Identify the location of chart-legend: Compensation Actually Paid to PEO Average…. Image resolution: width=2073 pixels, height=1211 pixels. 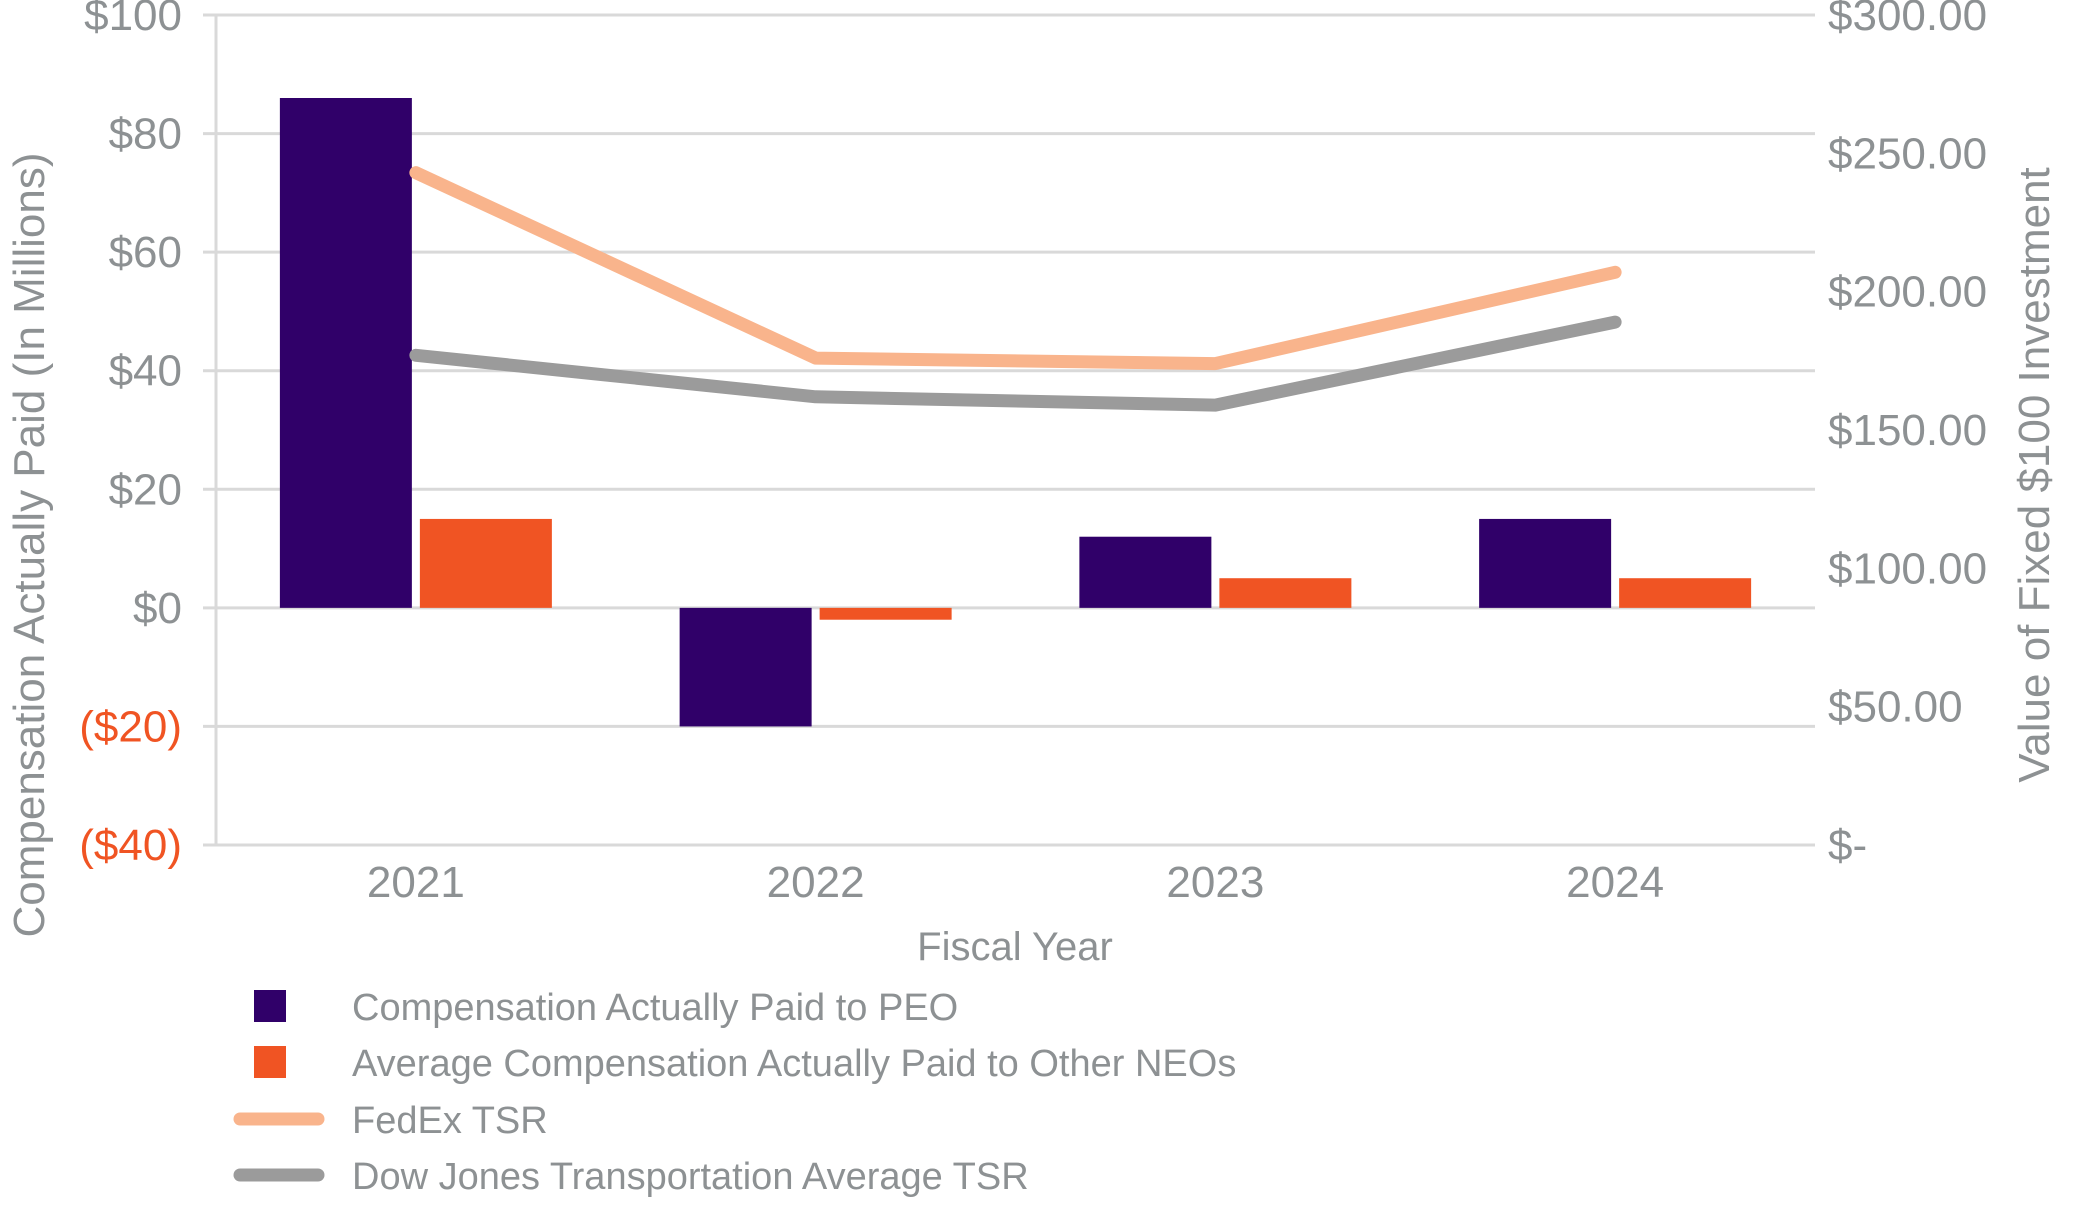
(734, 1092).